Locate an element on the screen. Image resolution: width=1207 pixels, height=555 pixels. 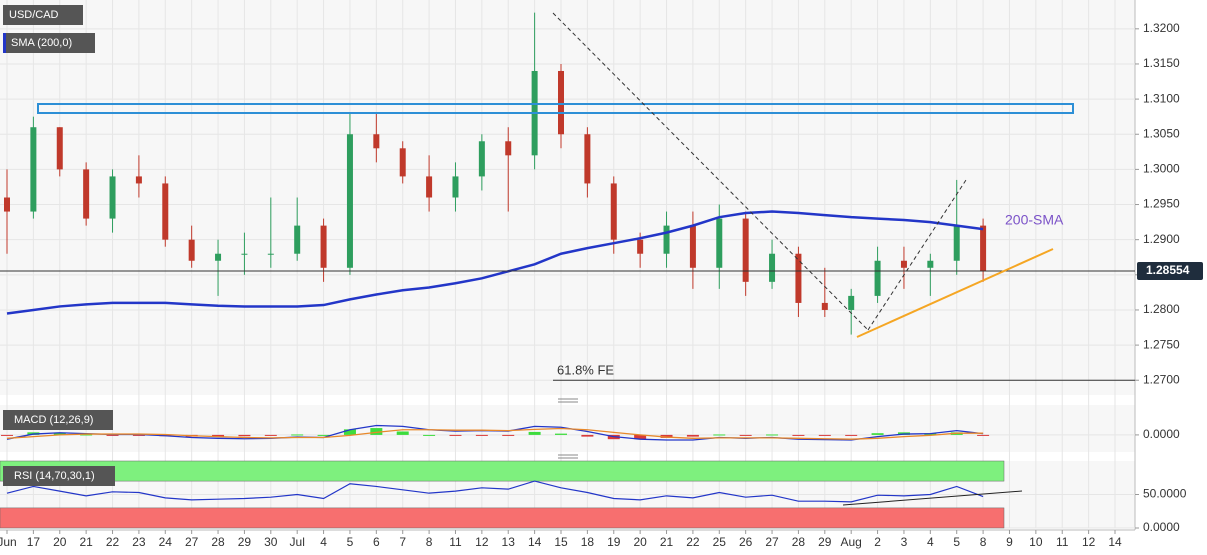
y-tick-label: 1.3050 is located at coordinates (1161, 133).